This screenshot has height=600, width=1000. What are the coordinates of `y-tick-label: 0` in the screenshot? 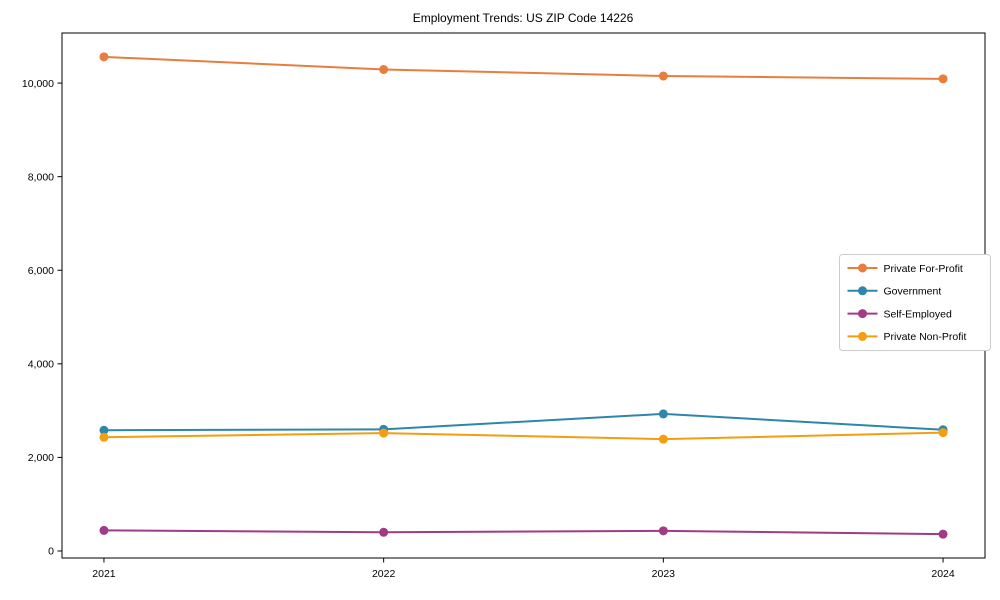 It's located at (51, 552).